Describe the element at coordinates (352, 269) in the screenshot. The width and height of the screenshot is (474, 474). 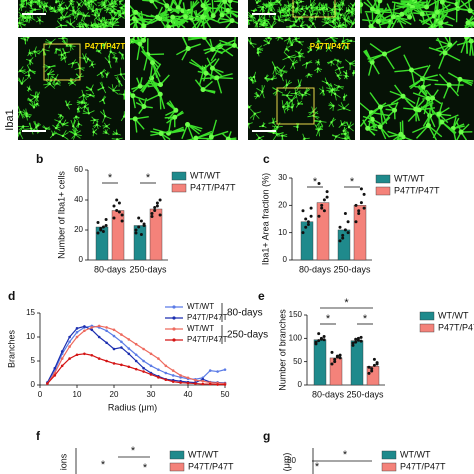
I see `x-tick-label: 250-days` at that location.